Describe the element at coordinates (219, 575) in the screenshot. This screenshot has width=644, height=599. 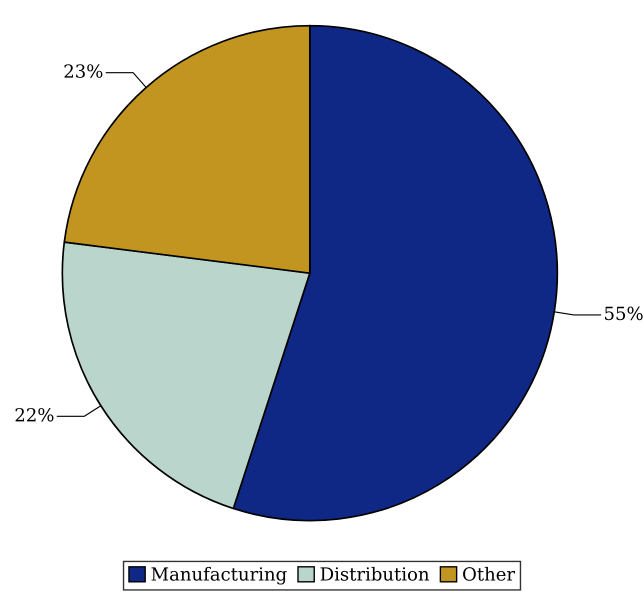
I see `legend-label: Manufacturing` at that location.